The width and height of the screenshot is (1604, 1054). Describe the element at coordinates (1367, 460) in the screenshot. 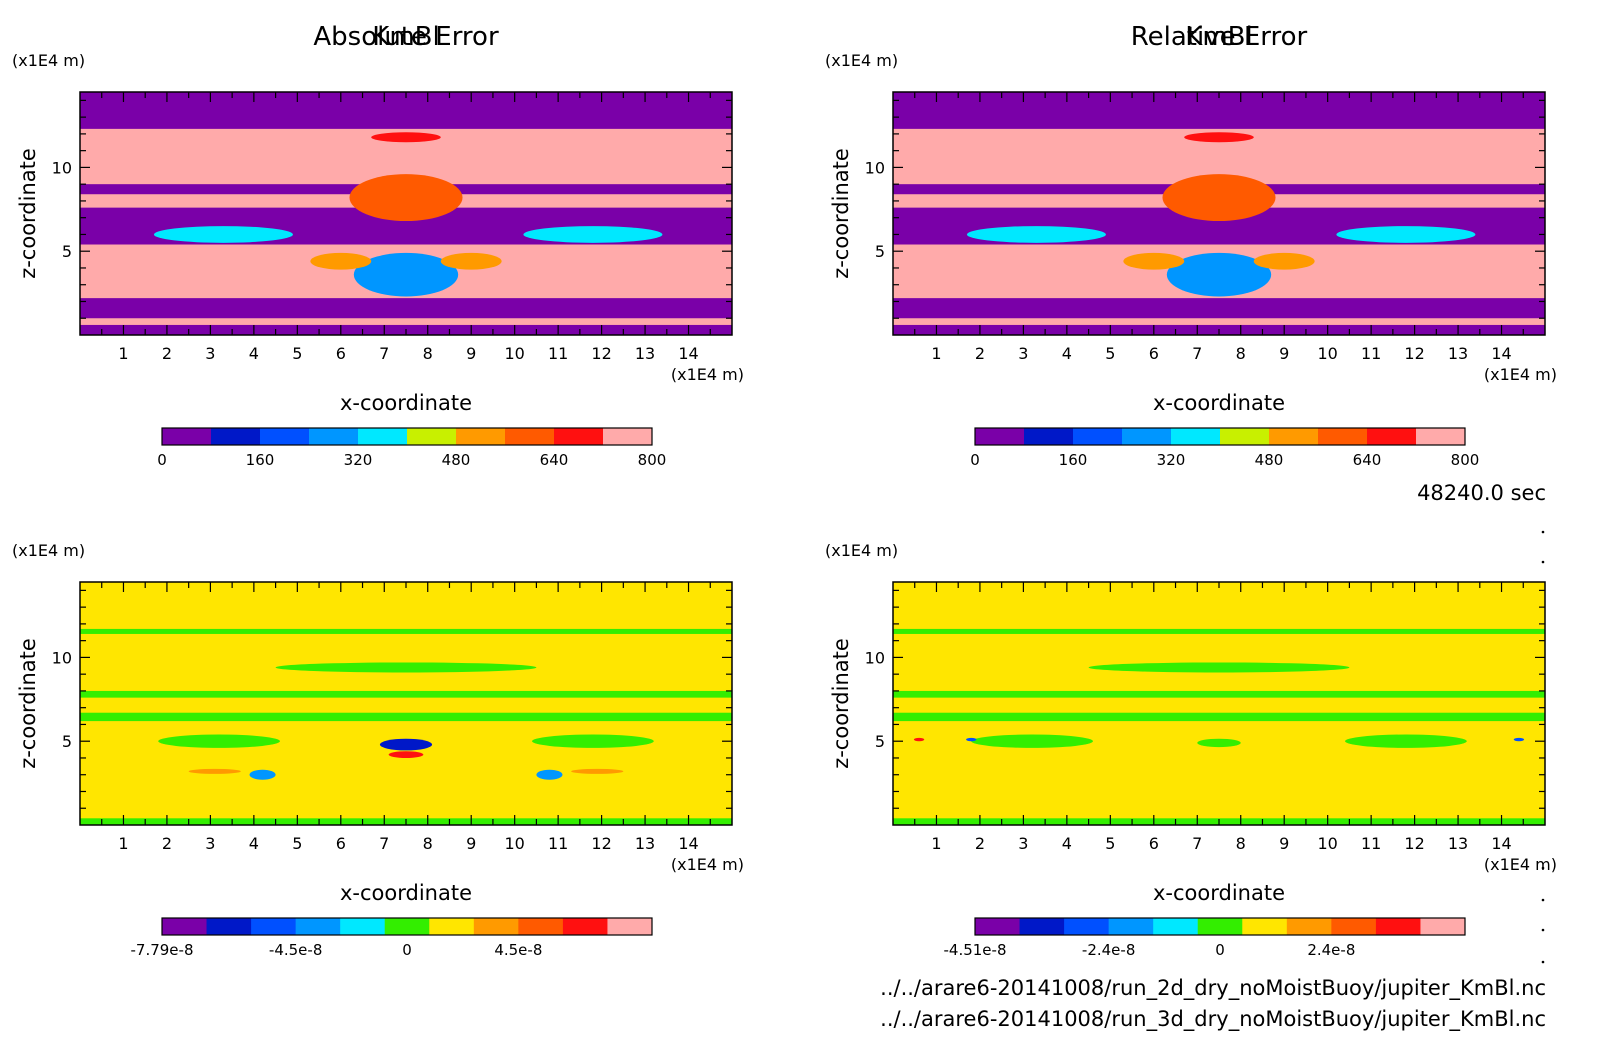

I see `colorbar-tick-label: 640` at that location.